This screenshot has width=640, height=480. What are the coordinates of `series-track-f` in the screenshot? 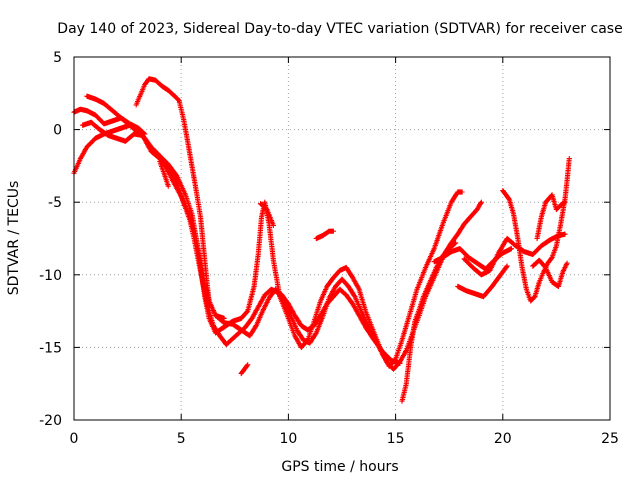 It's located at (164, 173).